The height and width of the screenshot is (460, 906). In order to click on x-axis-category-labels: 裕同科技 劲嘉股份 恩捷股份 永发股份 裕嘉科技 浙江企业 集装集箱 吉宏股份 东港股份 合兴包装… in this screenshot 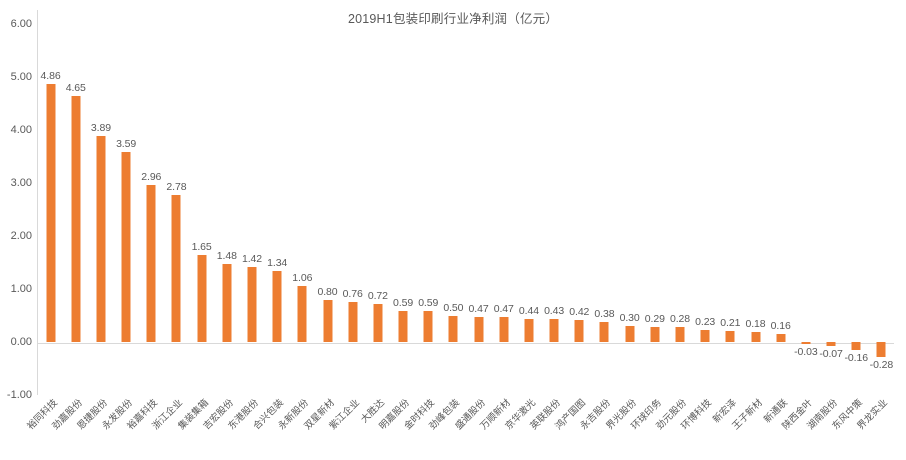, I will do `click(459, 428)`.